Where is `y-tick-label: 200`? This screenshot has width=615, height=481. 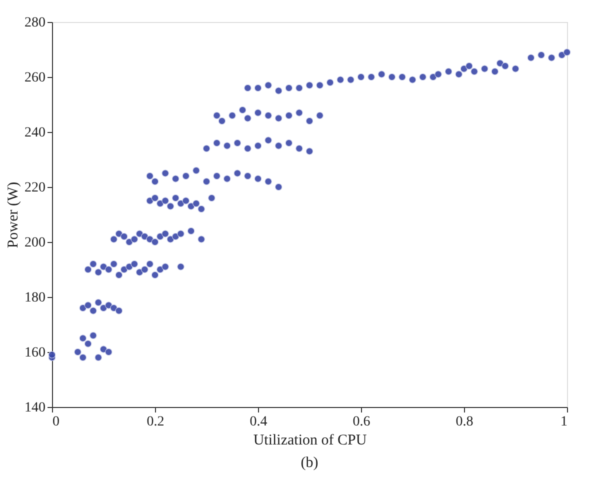
y-tick-label: 200 is located at coordinates (35, 243).